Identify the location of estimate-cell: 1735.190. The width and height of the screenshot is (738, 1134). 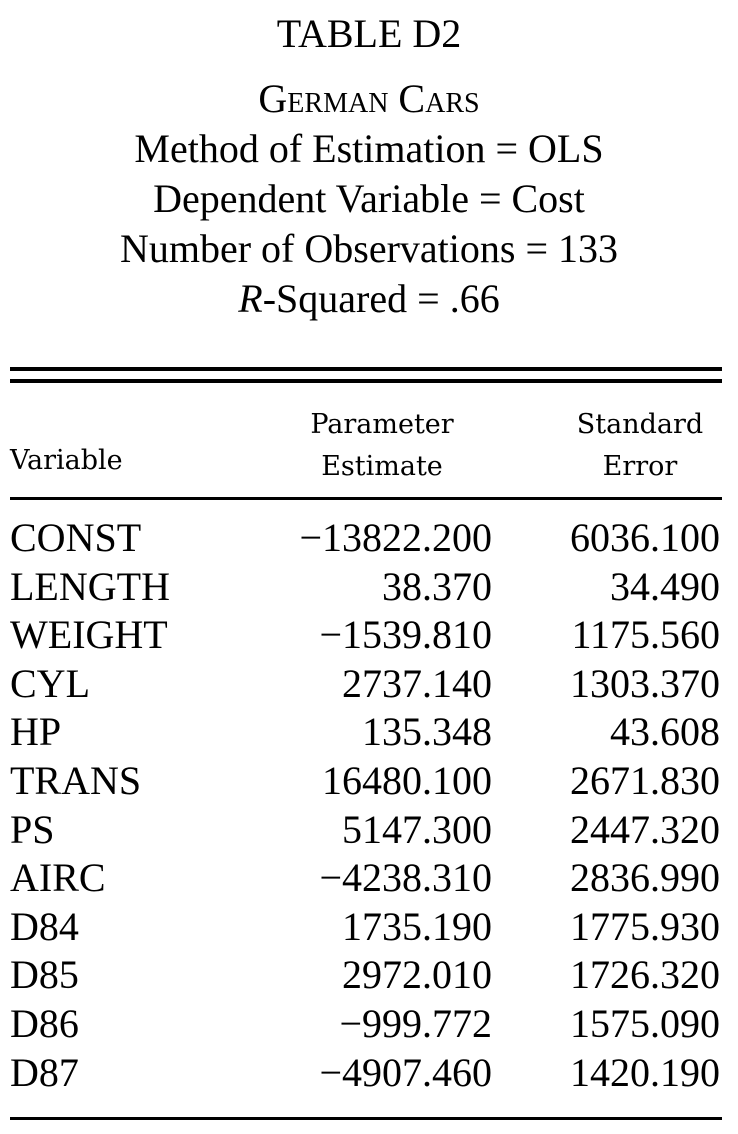
(417, 926).